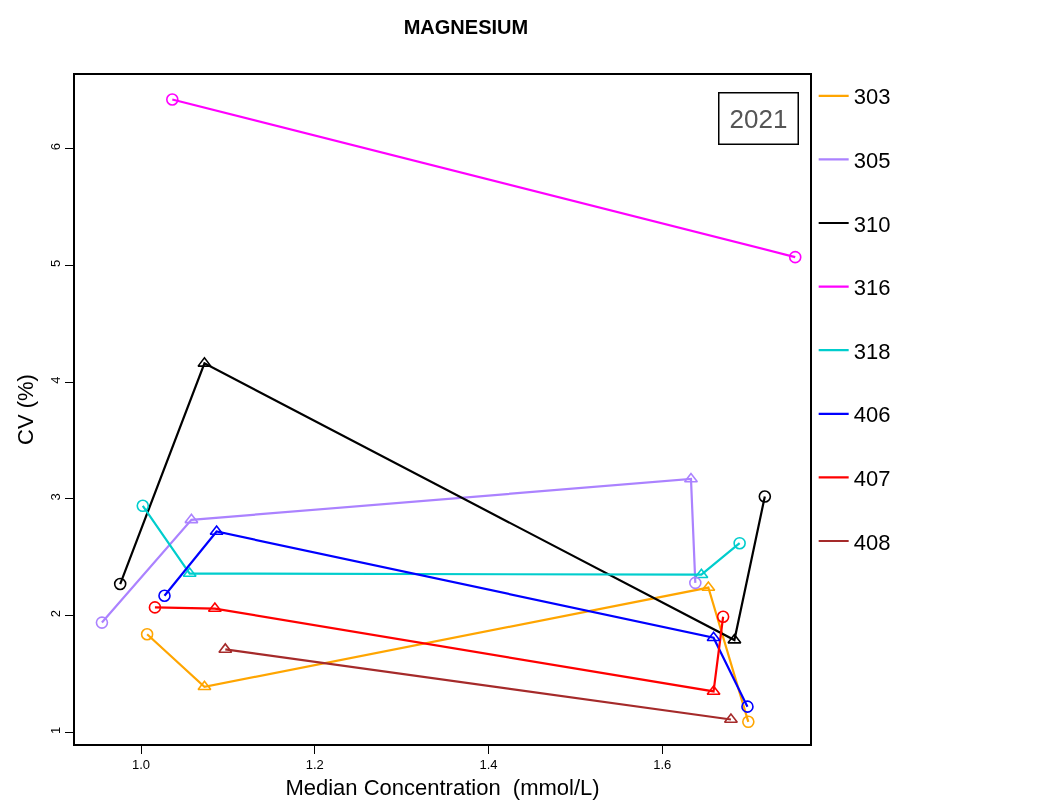 The width and height of the screenshot is (1047, 808). Describe the element at coordinates (56, 614) in the screenshot. I see `y-tick-label: 2` at that location.